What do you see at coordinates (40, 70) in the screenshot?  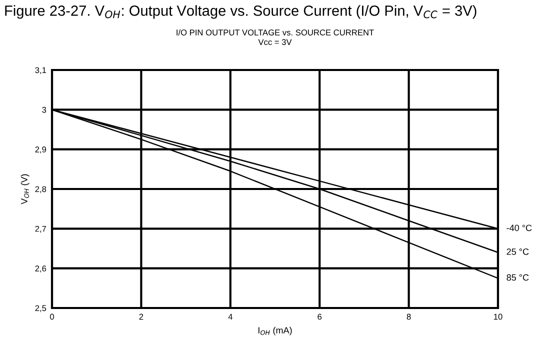 I see `y-tick-label: 3,1` at bounding box center [40, 70].